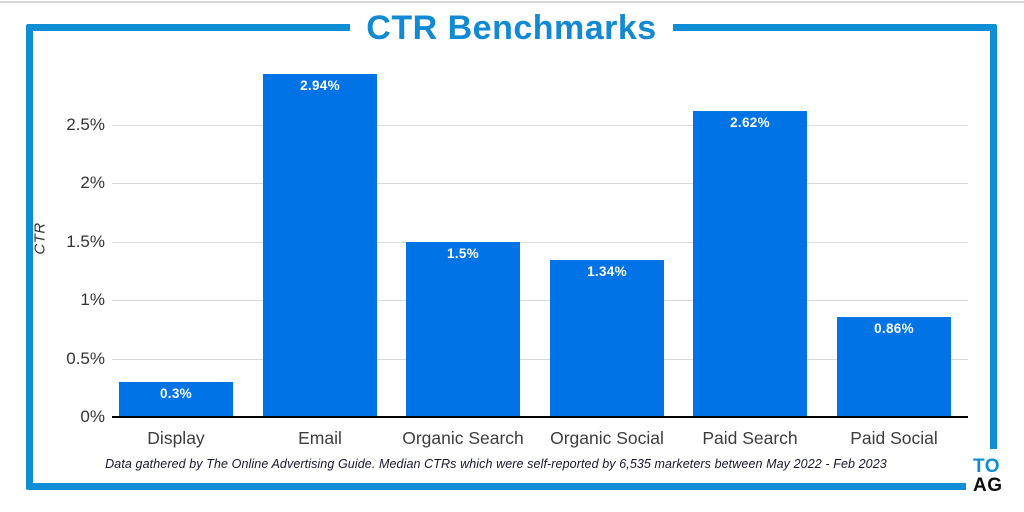  Describe the element at coordinates (540, 242) in the screenshot. I see `gridline-1.5%` at that location.